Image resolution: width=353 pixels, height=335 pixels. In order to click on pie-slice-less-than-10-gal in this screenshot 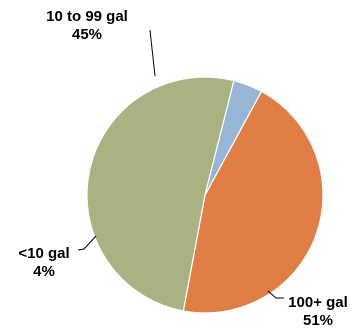, I will do `click(233, 137)`.